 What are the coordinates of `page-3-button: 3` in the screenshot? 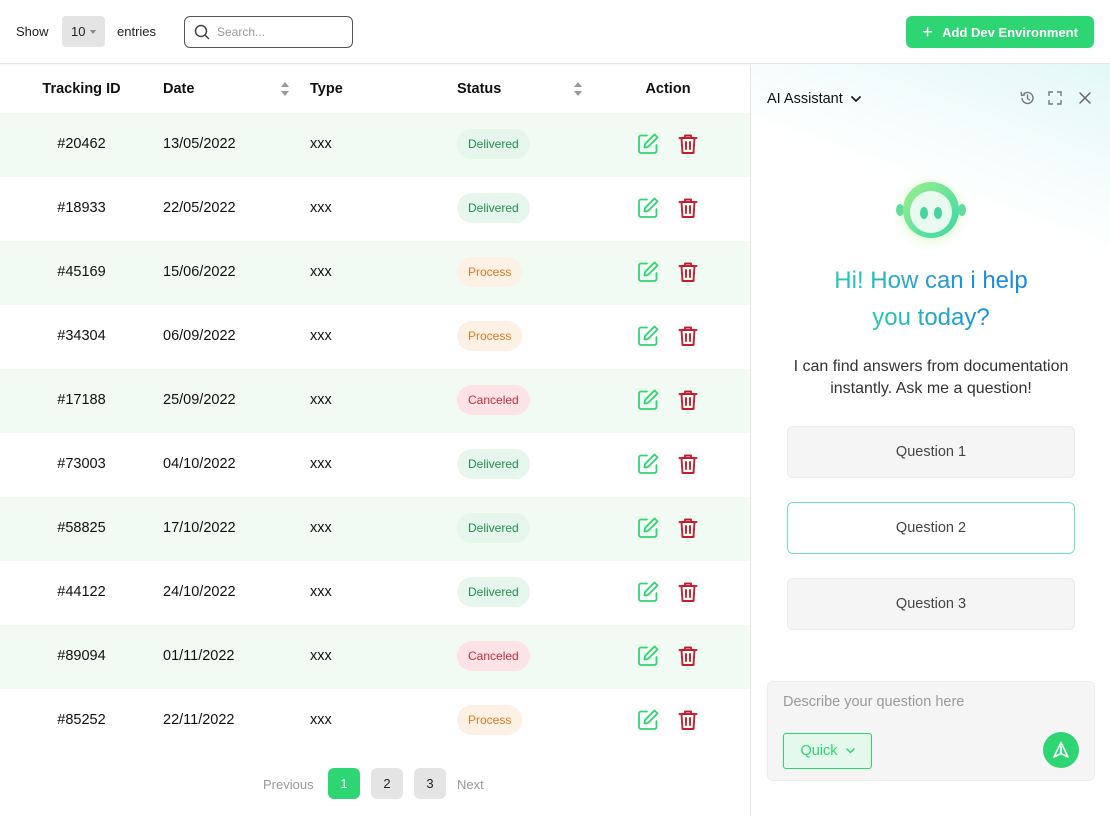 It's located at (430, 783).